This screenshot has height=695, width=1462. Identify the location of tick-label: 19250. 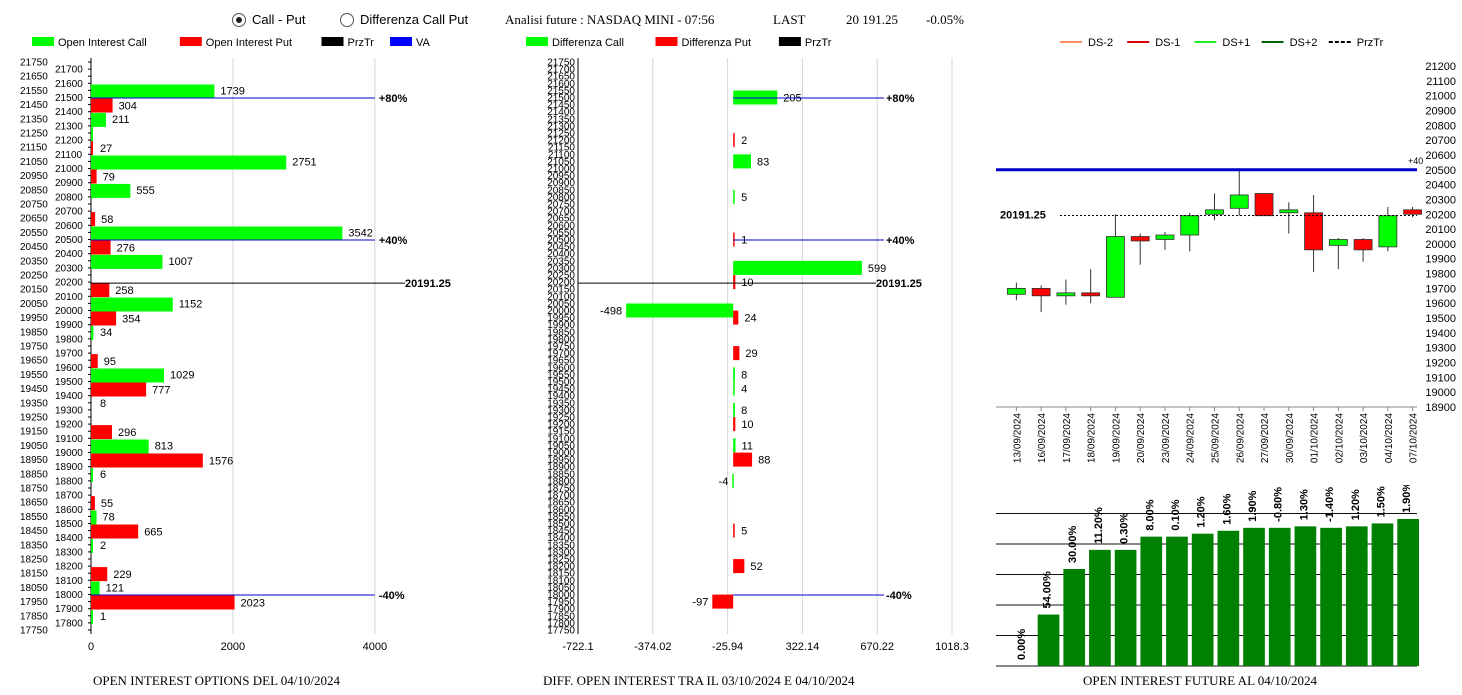
(561, 418).